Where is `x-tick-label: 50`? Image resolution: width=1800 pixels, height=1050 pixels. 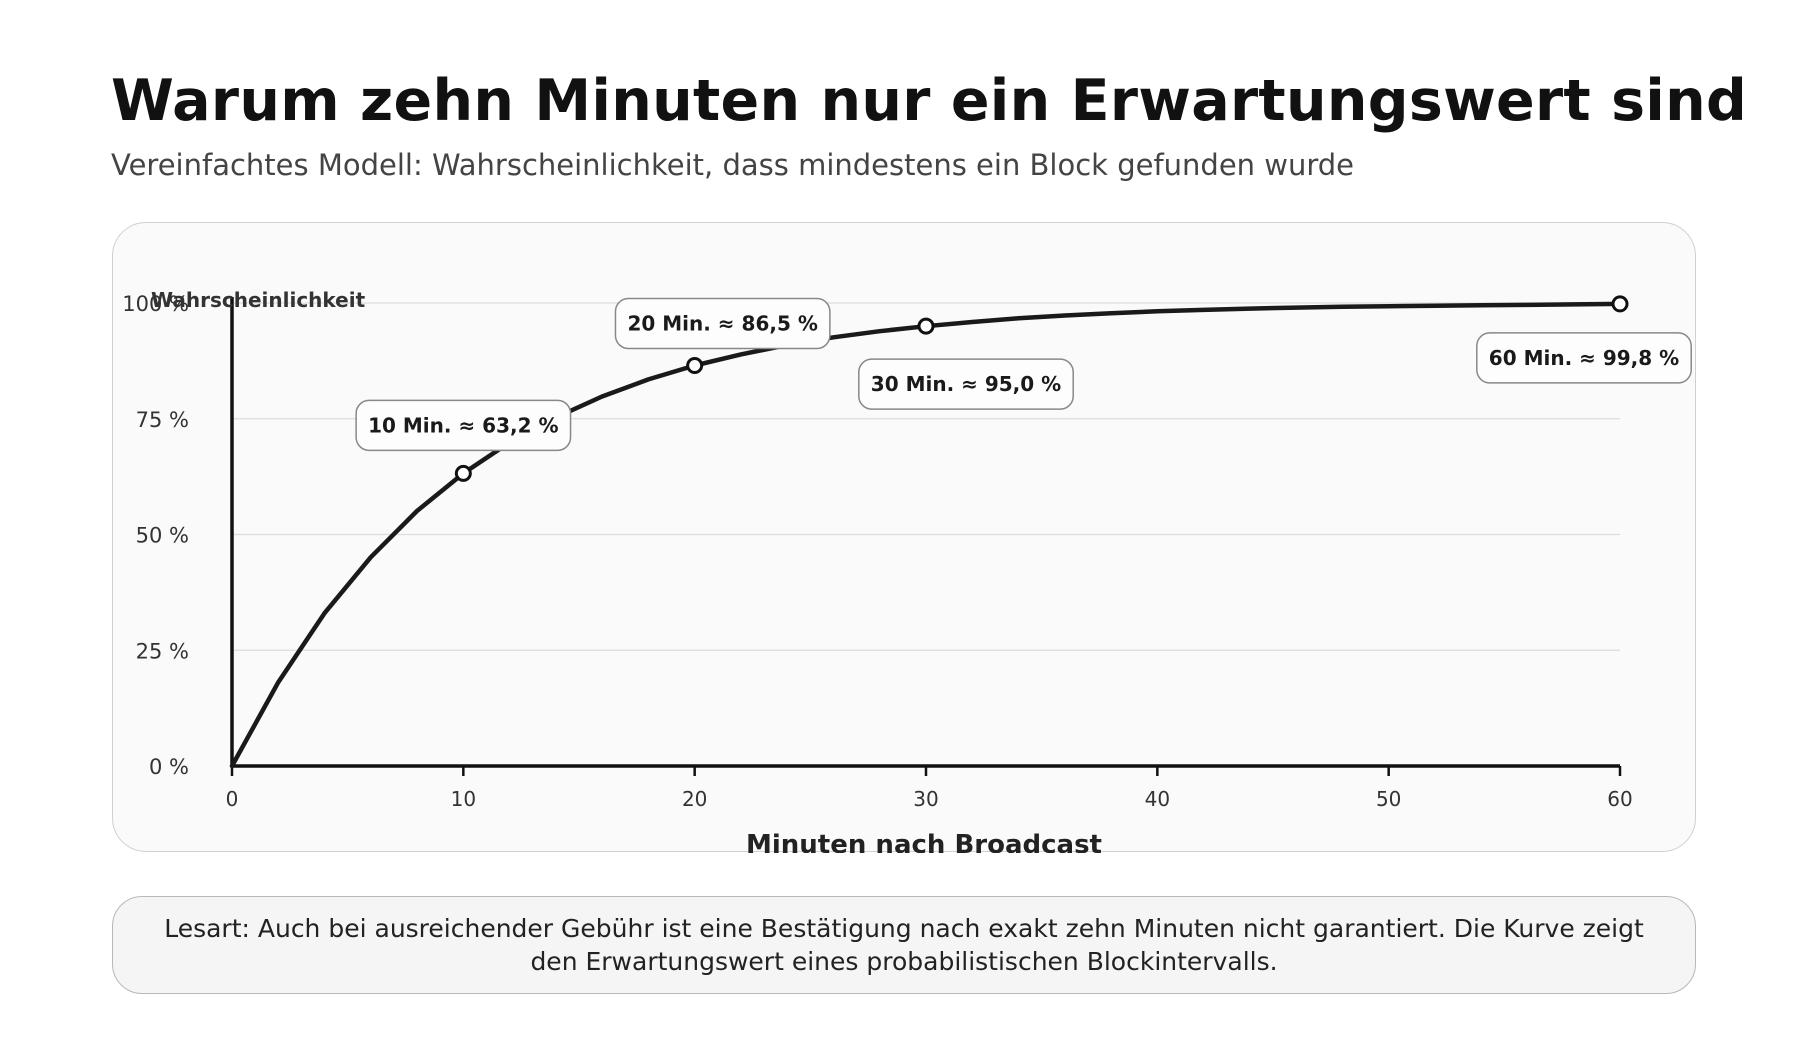 x-tick-label: 50 is located at coordinates (1388, 799).